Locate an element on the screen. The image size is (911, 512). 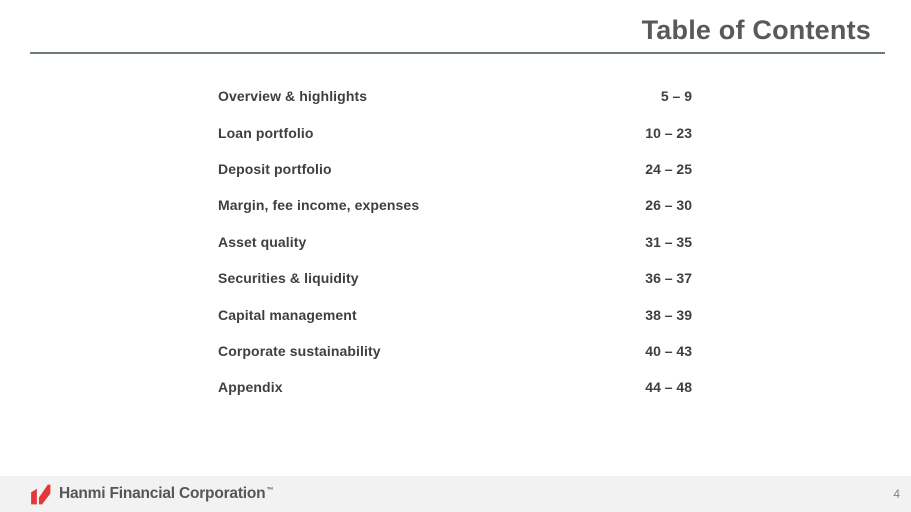
toc-row: Deposit portfolio 24 – 25 is located at coordinates (455, 169).